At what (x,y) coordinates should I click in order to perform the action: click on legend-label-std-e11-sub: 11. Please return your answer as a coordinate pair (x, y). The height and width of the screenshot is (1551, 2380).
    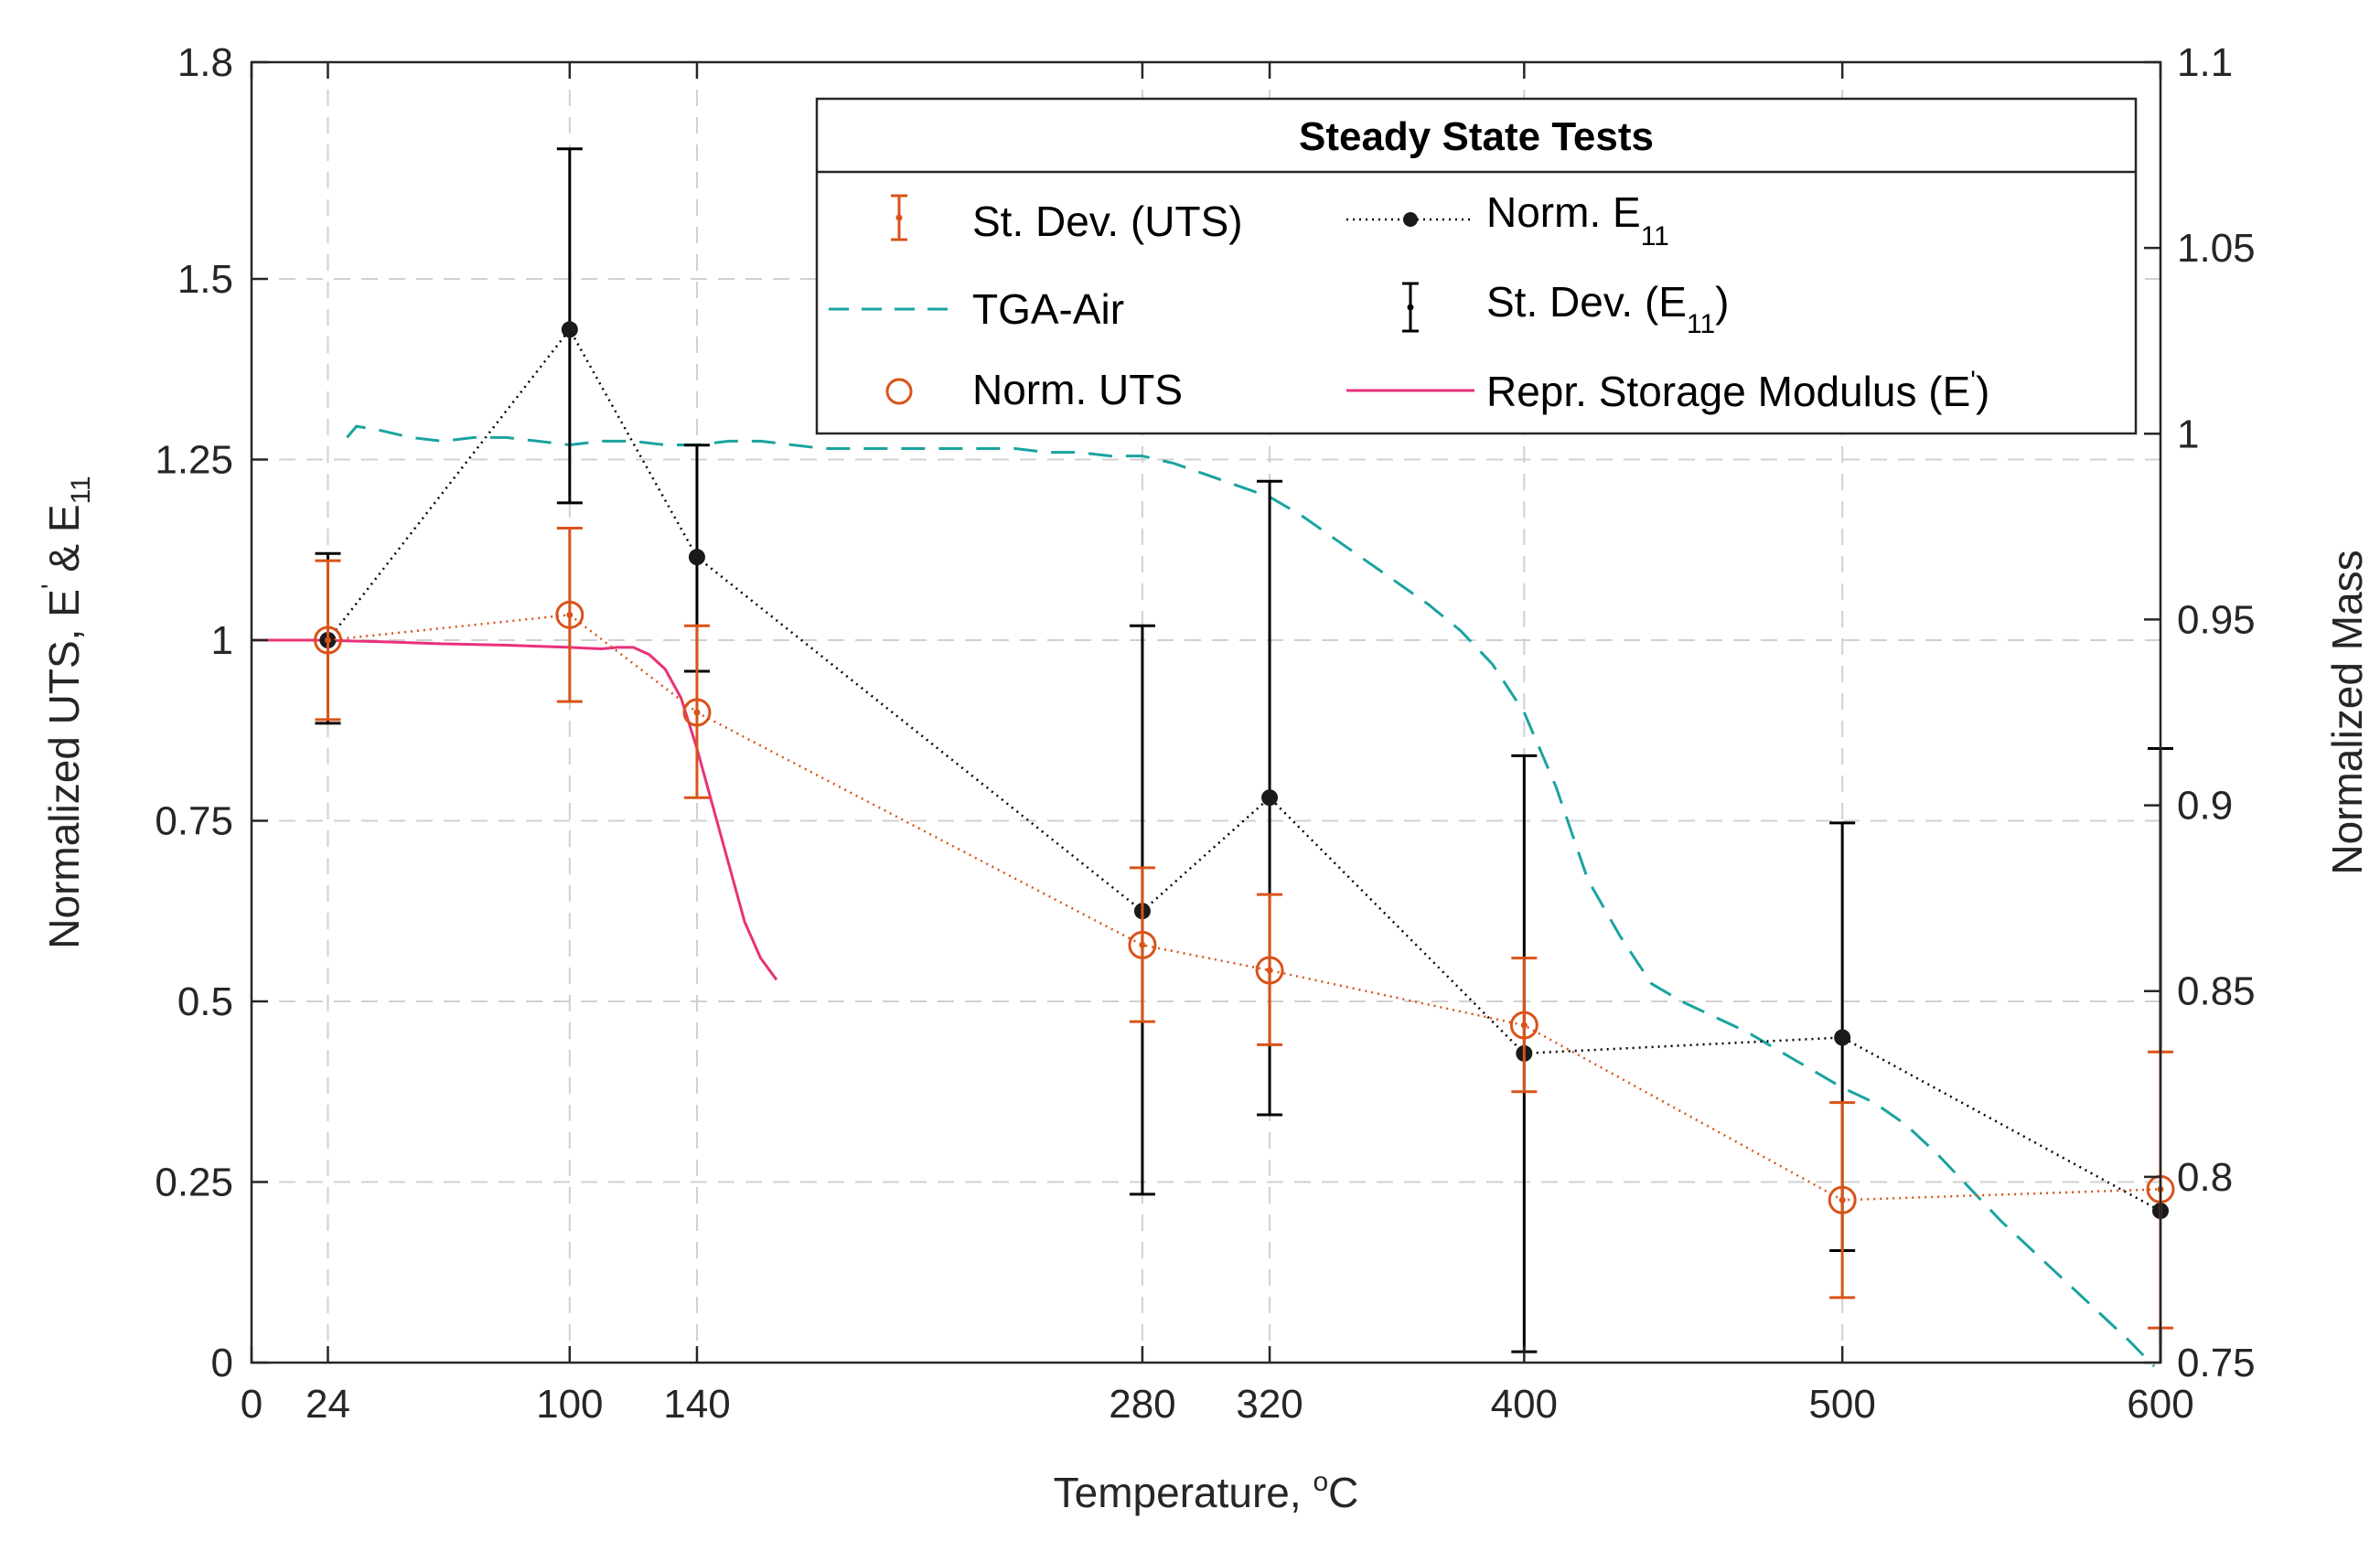
    Looking at the image, I should click on (1701, 324).